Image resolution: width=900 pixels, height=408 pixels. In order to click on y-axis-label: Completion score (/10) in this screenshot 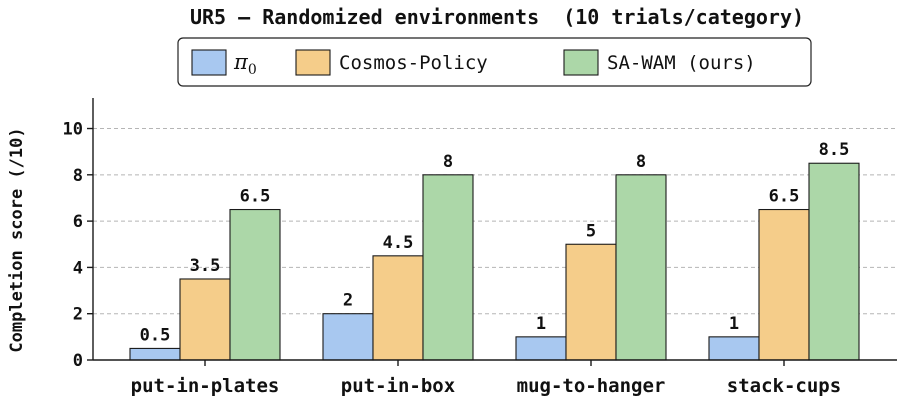, I will do `click(17, 239)`.